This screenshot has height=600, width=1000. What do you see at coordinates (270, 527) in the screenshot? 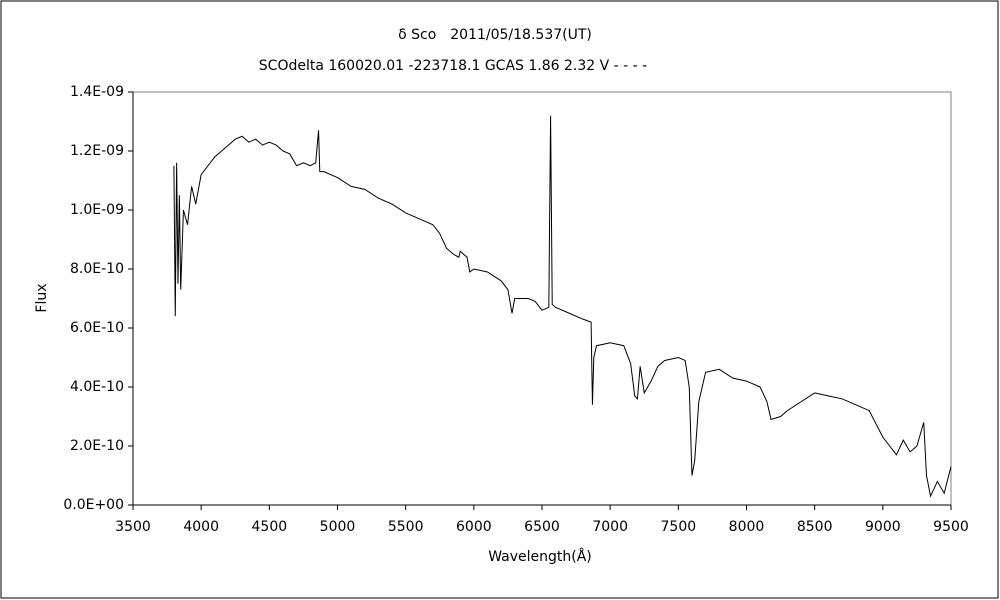
I see `x-tick-label: 4500` at bounding box center [270, 527].